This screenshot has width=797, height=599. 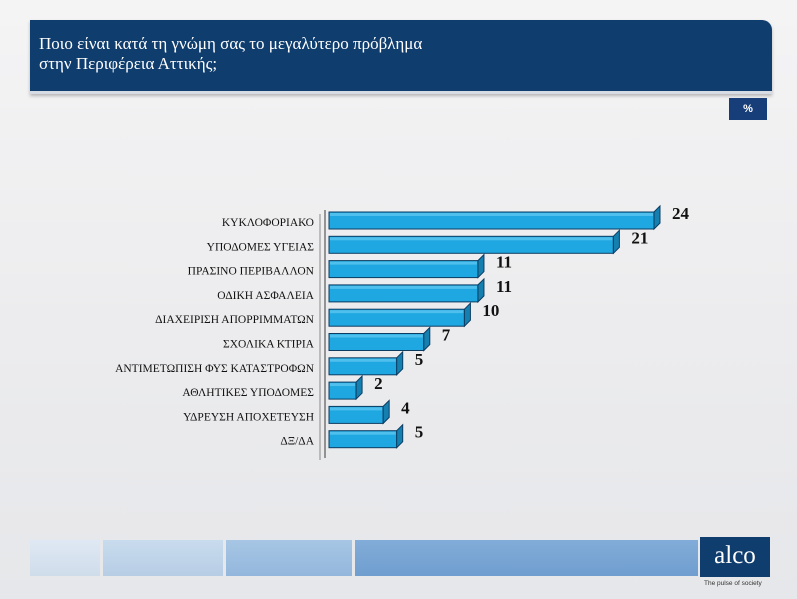 I want to click on value-label: 7, so click(x=446, y=335).